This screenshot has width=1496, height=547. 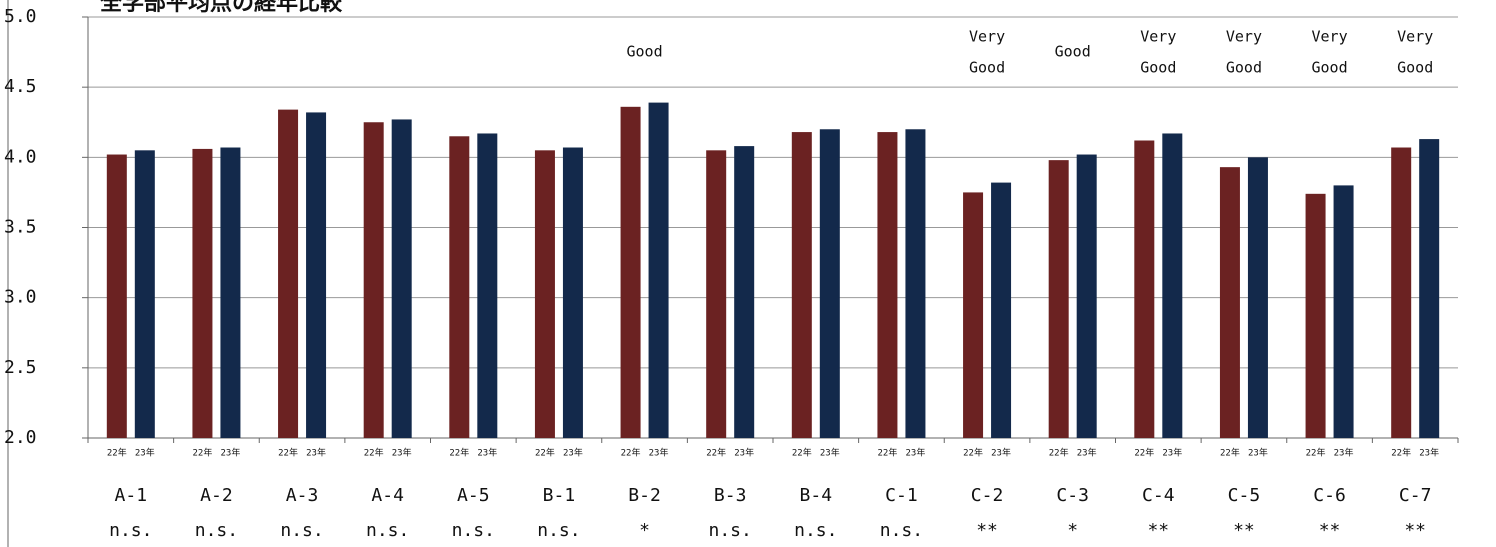 I want to click on x-tick-label: A-5, so click(x=473, y=495).